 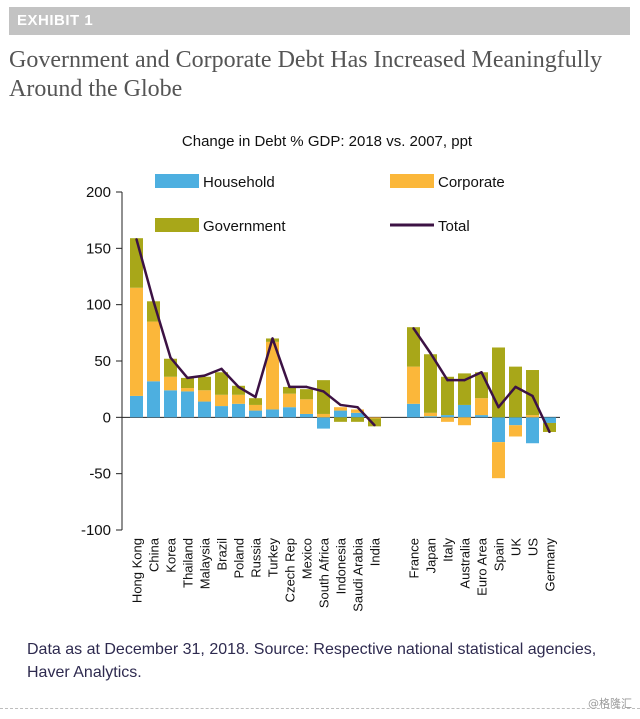 I want to click on total-point-euro-area, so click(x=481, y=372).